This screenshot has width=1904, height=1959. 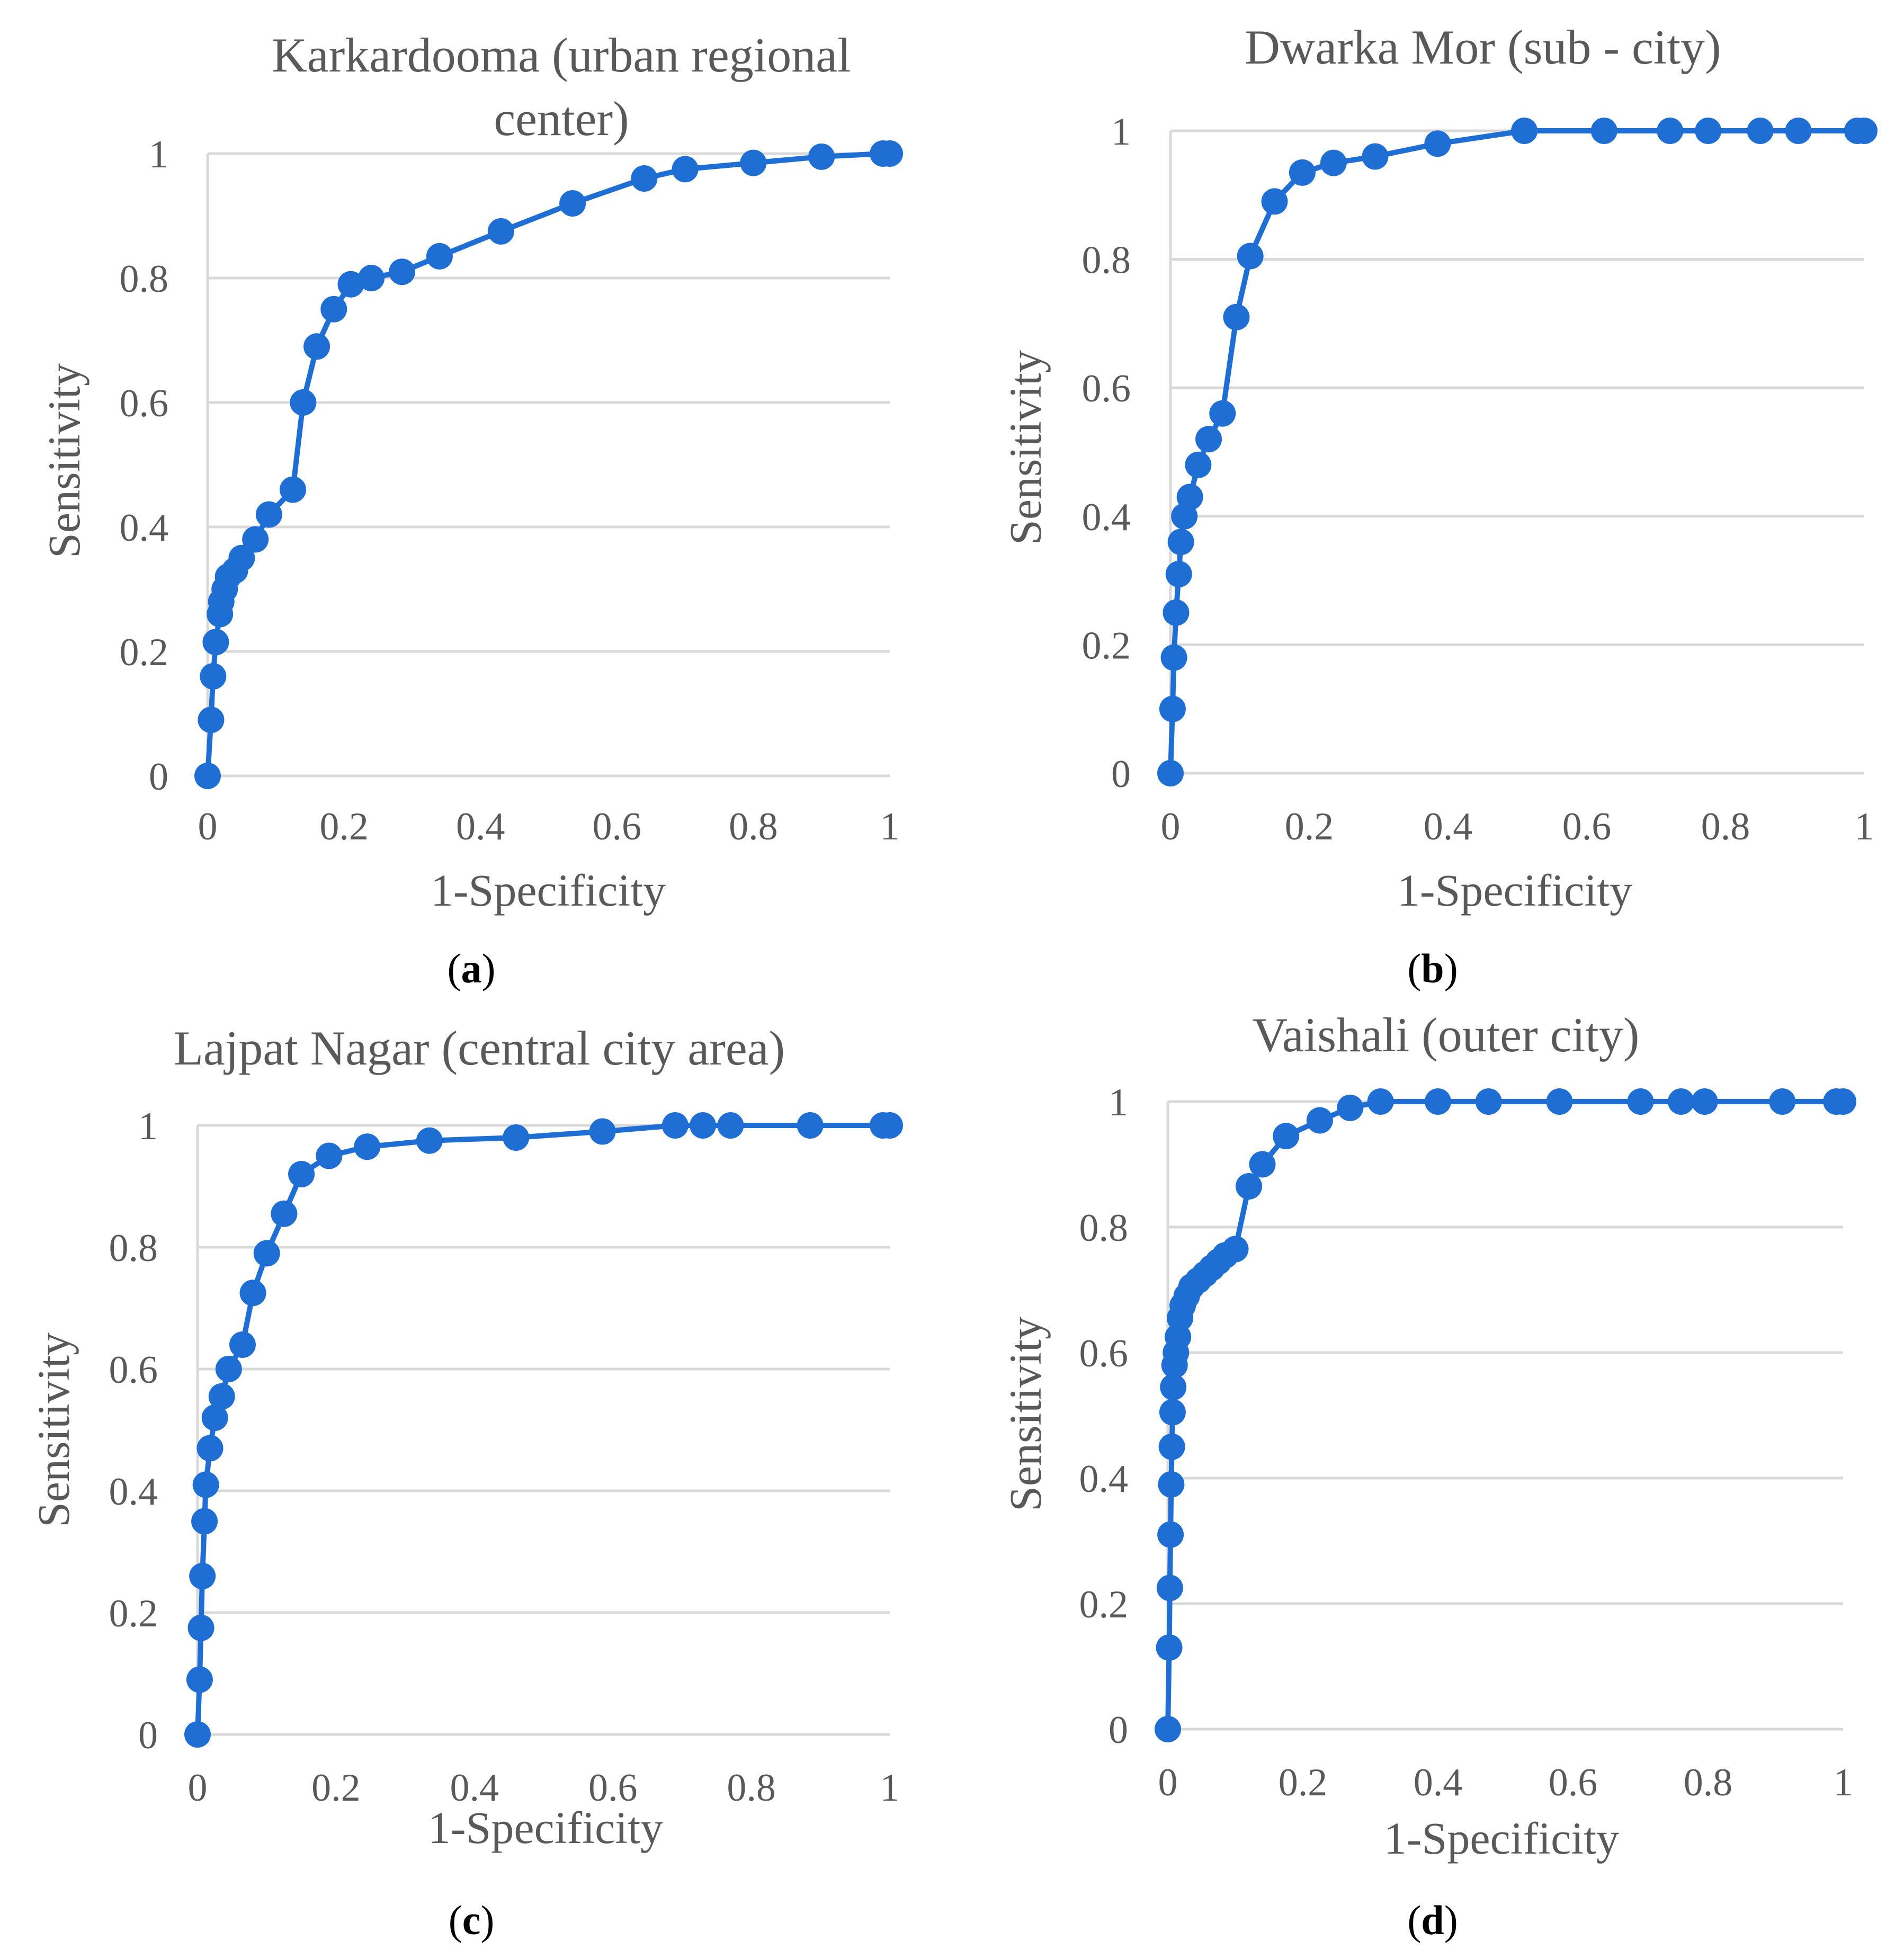 I want to click on panel-c-title-line1: Lajpat Nagar (central city area), so click(x=480, y=1048).